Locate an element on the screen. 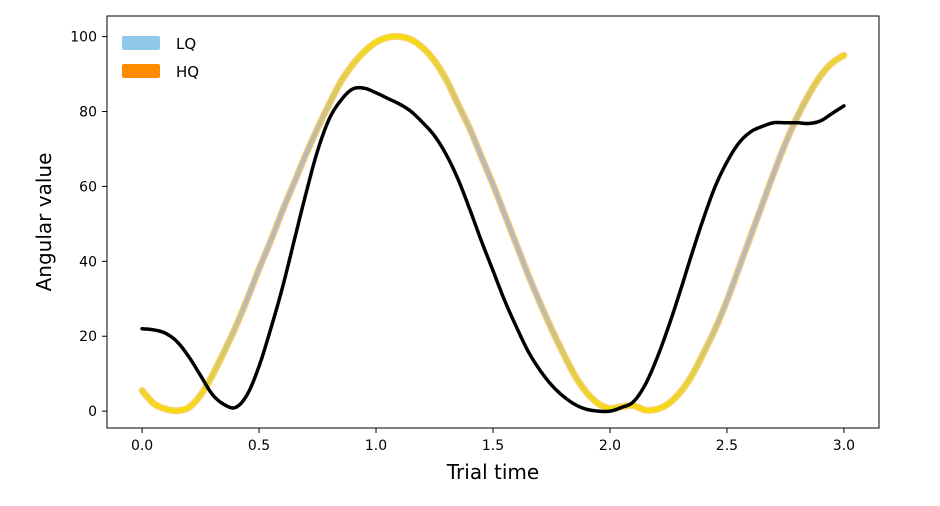  x-tick-label: 0.0 is located at coordinates (142, 446).